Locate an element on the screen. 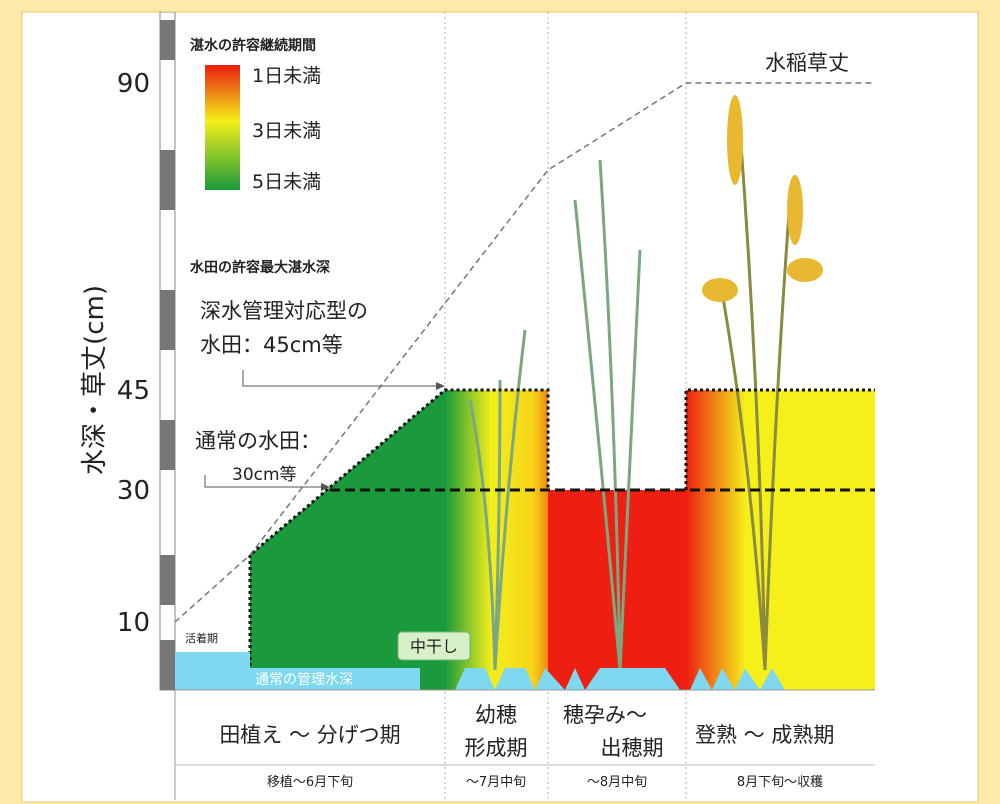 This screenshot has width=1000, height=804. ripening-zone is located at coordinates (780, 540).